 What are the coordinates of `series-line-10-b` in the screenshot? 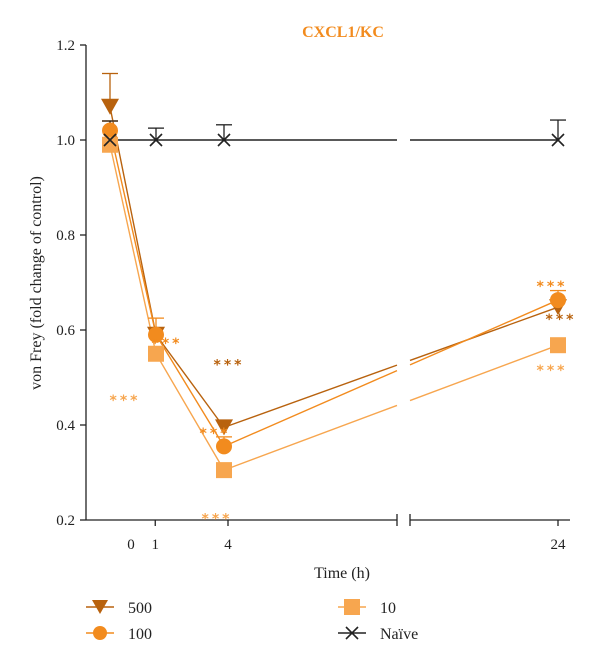 It's located at (484, 373).